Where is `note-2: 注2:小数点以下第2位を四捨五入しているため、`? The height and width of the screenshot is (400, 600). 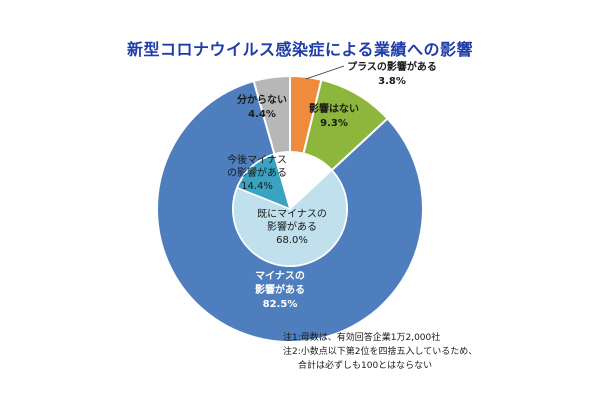
note-2: 注2:小数点以下第2位を四捨五入しているため、 is located at coordinates (380, 352).